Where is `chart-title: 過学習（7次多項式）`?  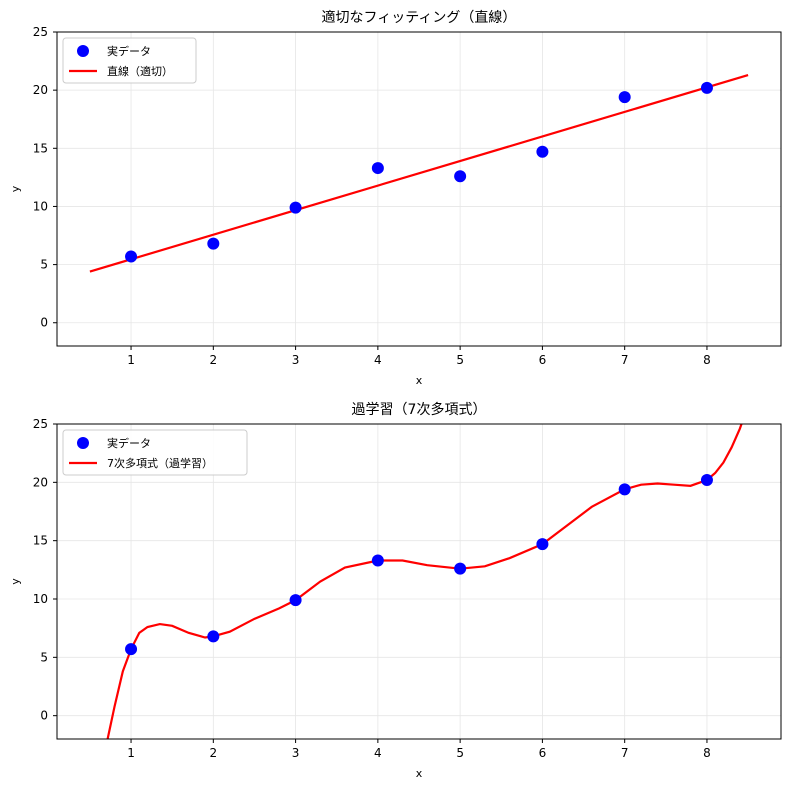 chart-title: 過学習（7次多項式） is located at coordinates (419, 409).